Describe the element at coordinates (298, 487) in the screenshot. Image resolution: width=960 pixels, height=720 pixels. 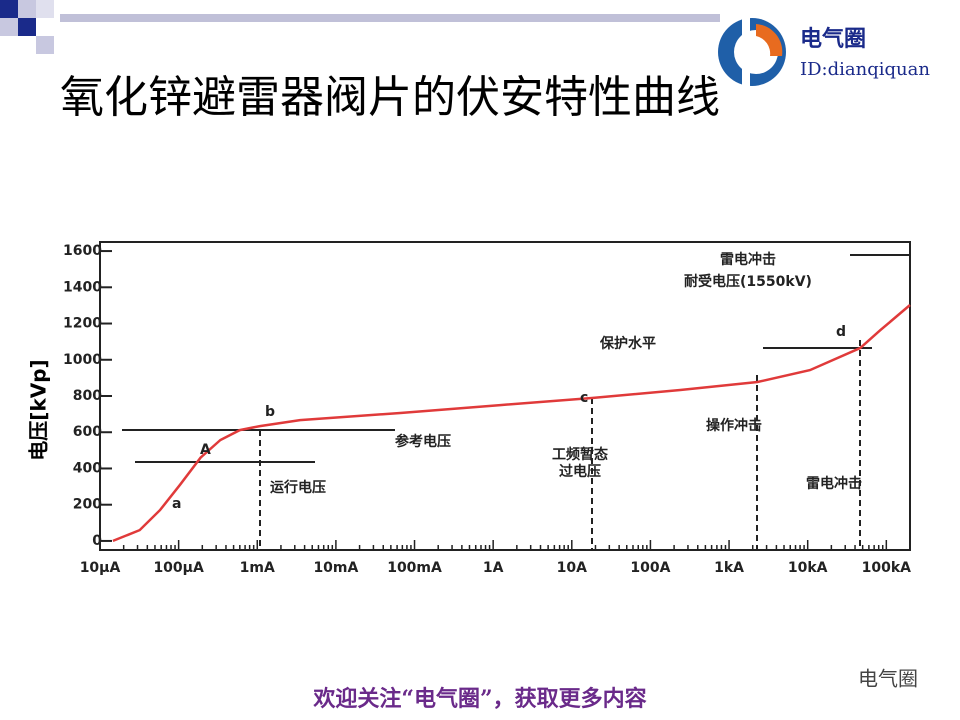
I see `annotation: 运行电压` at that location.